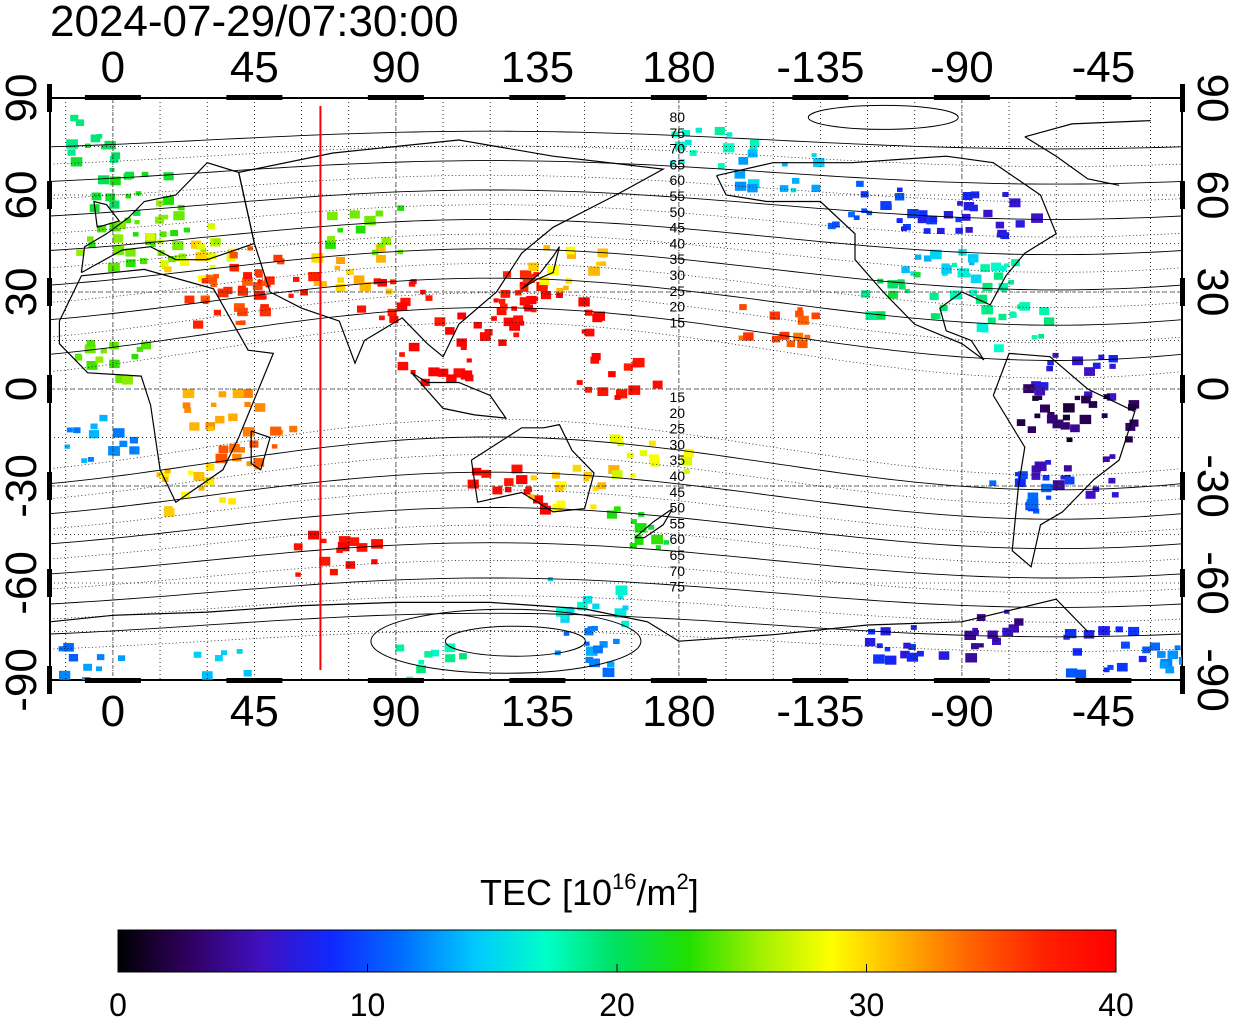 The width and height of the screenshot is (1235, 1021). I want to click on y-tick-label-left: 60, so click(23, 195).